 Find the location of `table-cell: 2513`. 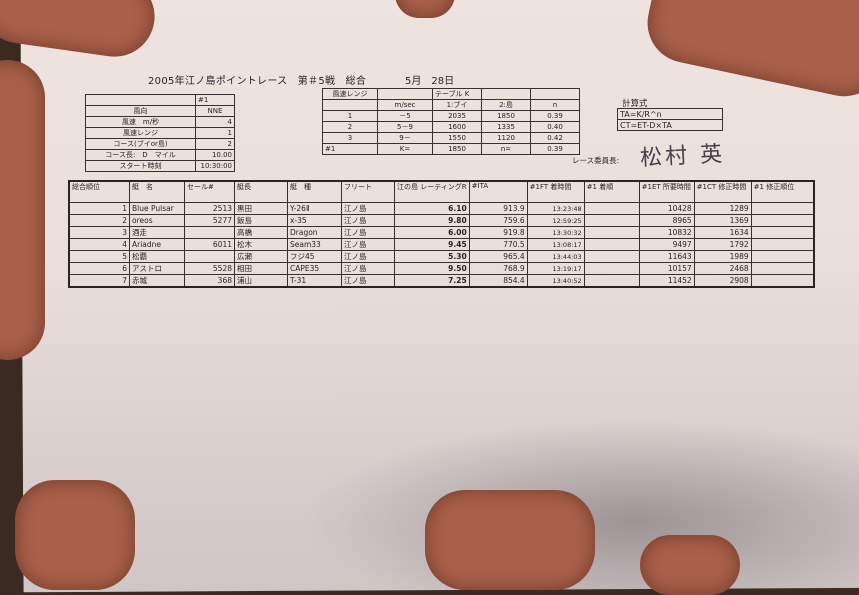

table-cell: 2513 is located at coordinates (209, 208).